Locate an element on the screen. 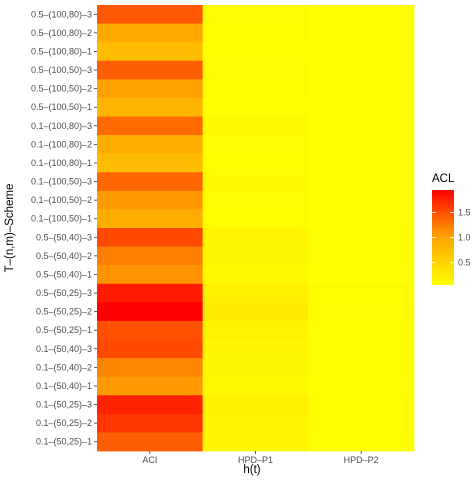 The height and width of the screenshot is (484, 474). y-tick-label: 0.1–(50,25)–2 is located at coordinates (64, 423).